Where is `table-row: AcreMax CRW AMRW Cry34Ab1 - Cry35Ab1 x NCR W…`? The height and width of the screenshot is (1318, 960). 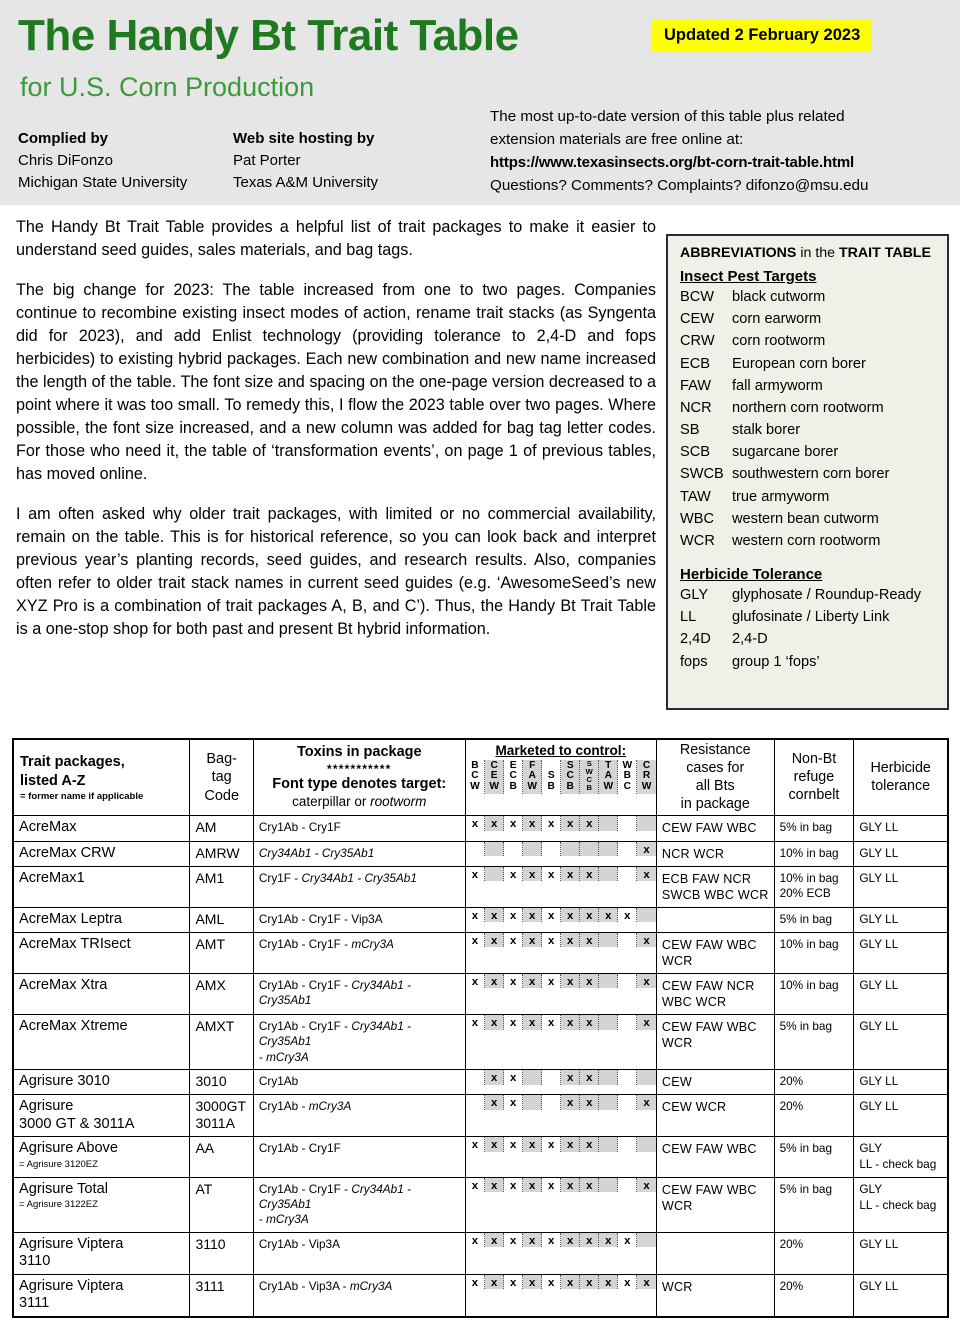 table-row: AcreMax CRW AMRW Cry34Ab1 - Cry35Ab1 x NCR W… is located at coordinates (480, 853).